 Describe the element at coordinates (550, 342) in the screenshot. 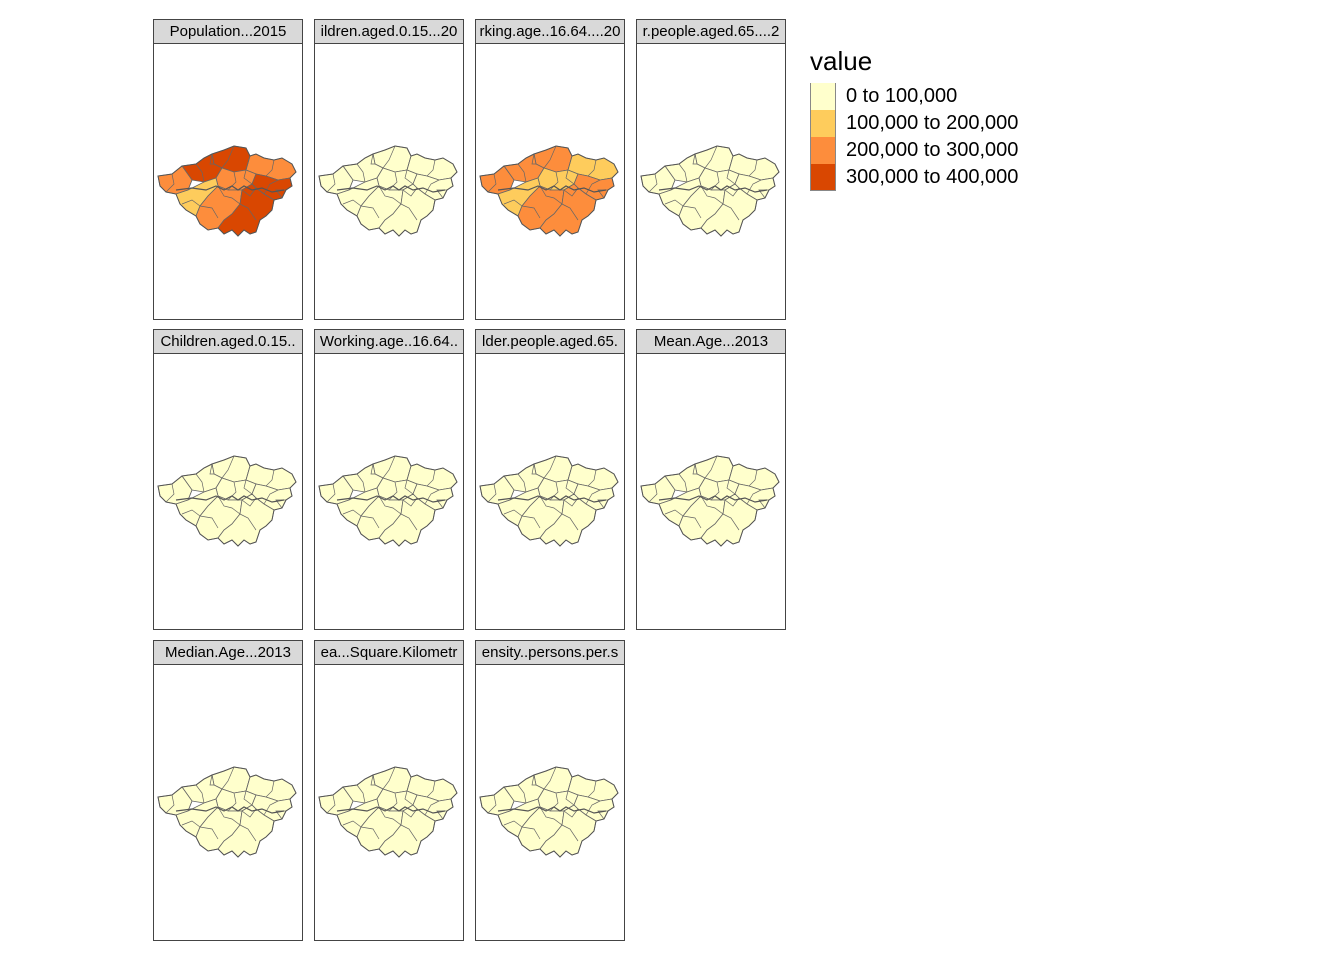

I see `panel-title-strip: lder.people.aged.65.` at that location.